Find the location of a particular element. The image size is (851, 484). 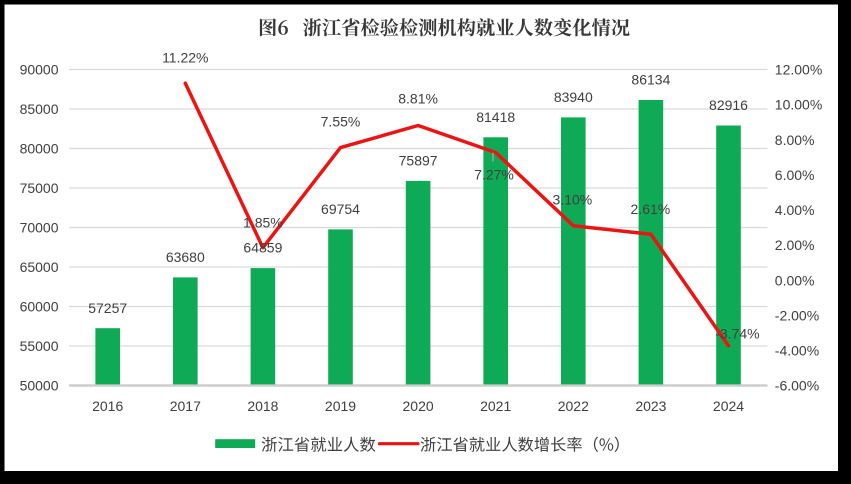

svg-text: 63680 is located at coordinates (185, 257).